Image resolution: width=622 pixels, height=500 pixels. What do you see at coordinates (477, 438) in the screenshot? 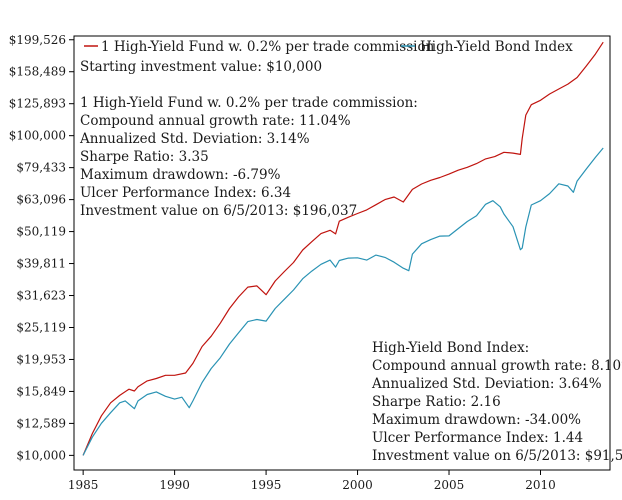
I see `stats-index-line: Ulcer Performance Index: 1.44` at bounding box center [477, 438].